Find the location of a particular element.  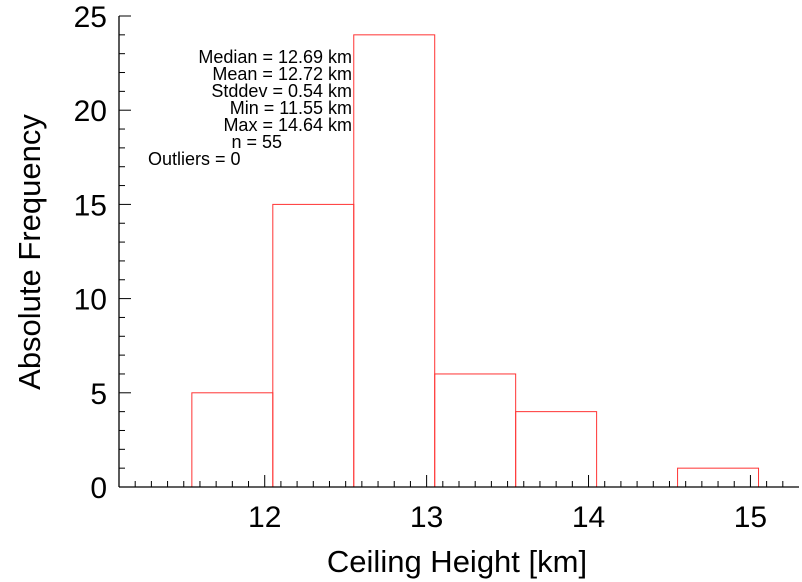

x-tick-label: 13 is located at coordinates (426, 517).